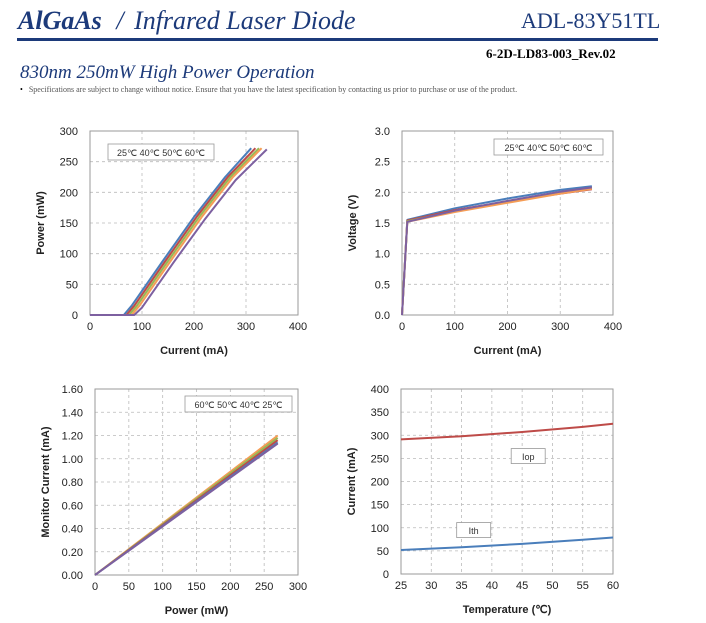 The image size is (706, 623). Describe the element at coordinates (72, 460) in the screenshot. I see `y-tick-label: 1.00` at that location.